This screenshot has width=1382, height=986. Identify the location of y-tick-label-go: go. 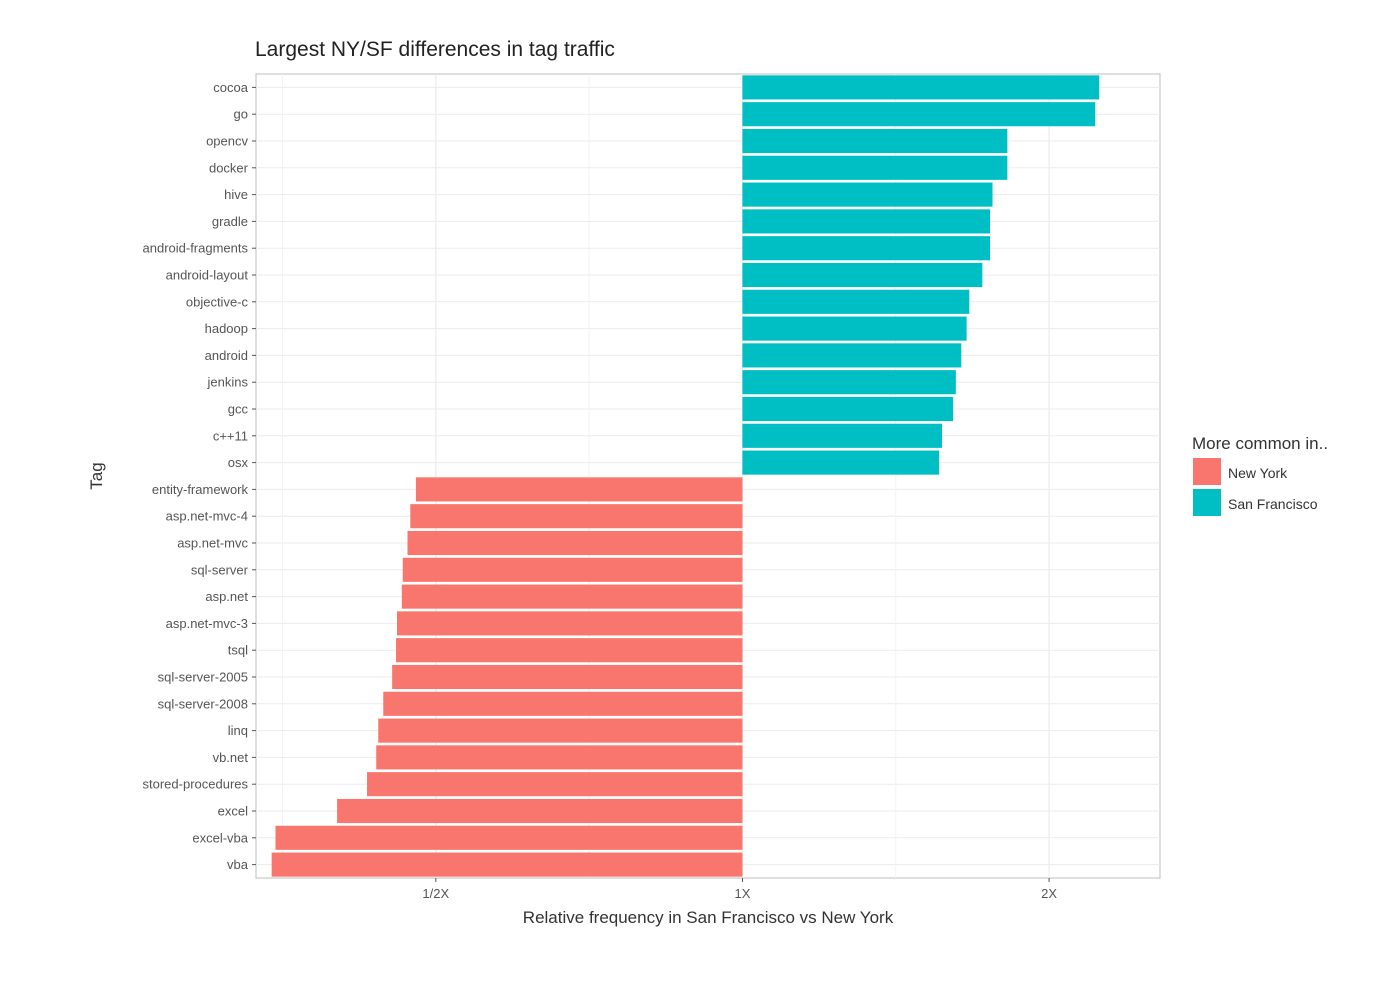
(241, 114).